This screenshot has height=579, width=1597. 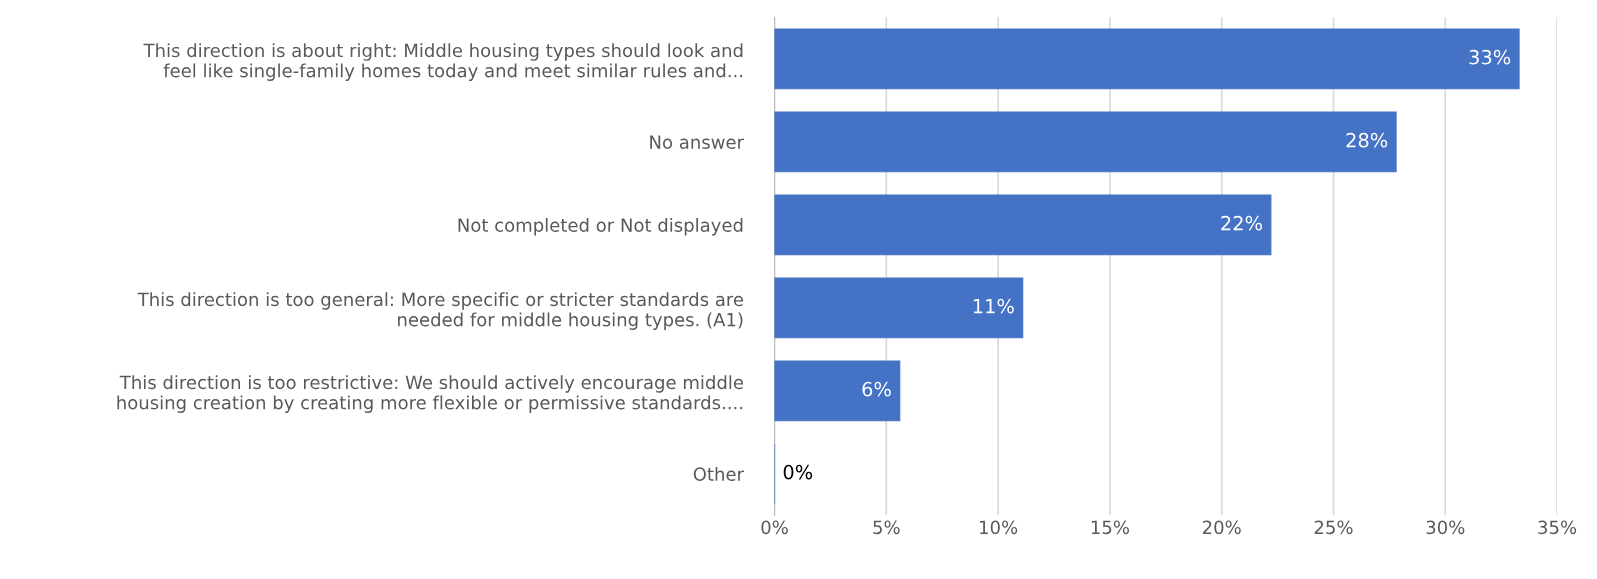 What do you see at coordinates (1110, 527) in the screenshot?
I see `x-tick-label: 15%` at bounding box center [1110, 527].